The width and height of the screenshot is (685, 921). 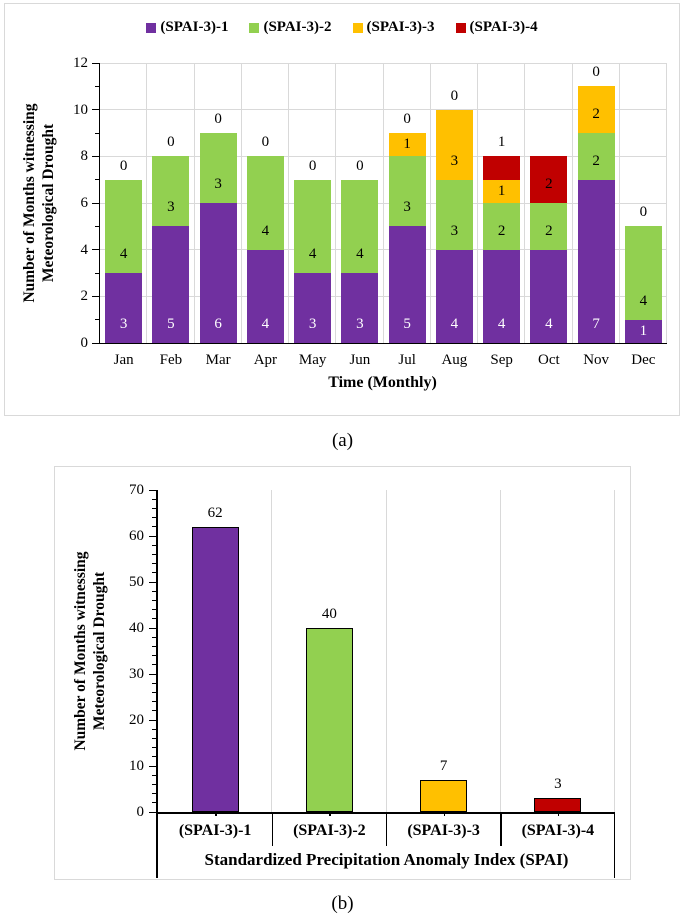 I want to click on bar-segment-apr, so click(x=265, y=203).